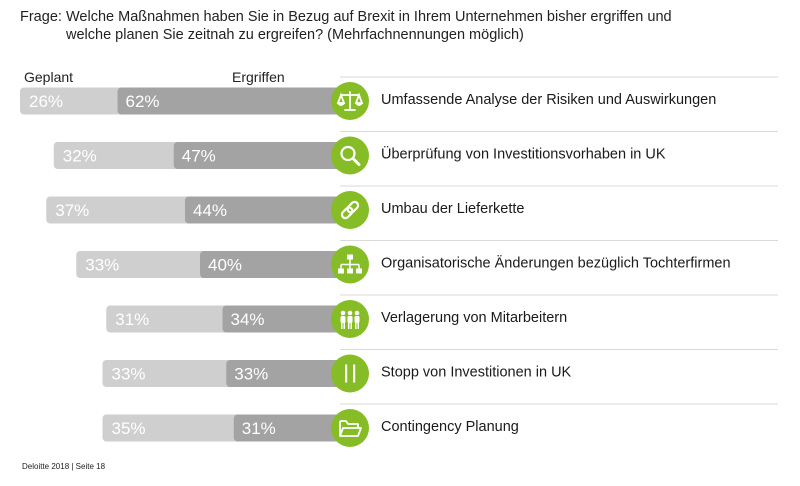 The height and width of the screenshot is (486, 800). I want to click on org-chart-icon, so click(350, 264).